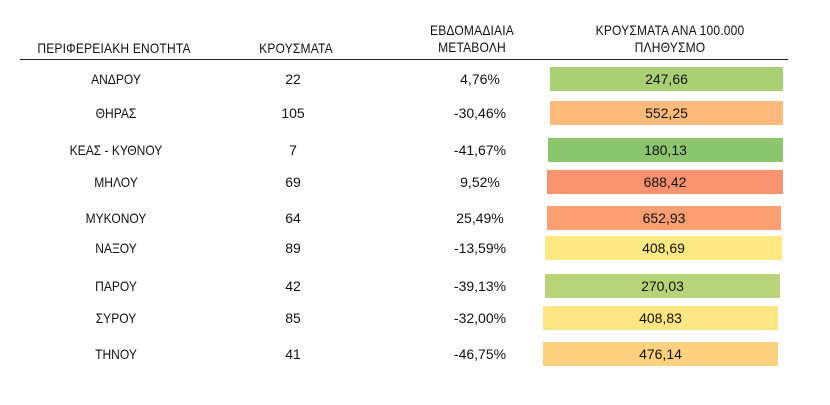  Describe the element at coordinates (293, 113) in the screenshot. I see `cases-count: 105` at that location.